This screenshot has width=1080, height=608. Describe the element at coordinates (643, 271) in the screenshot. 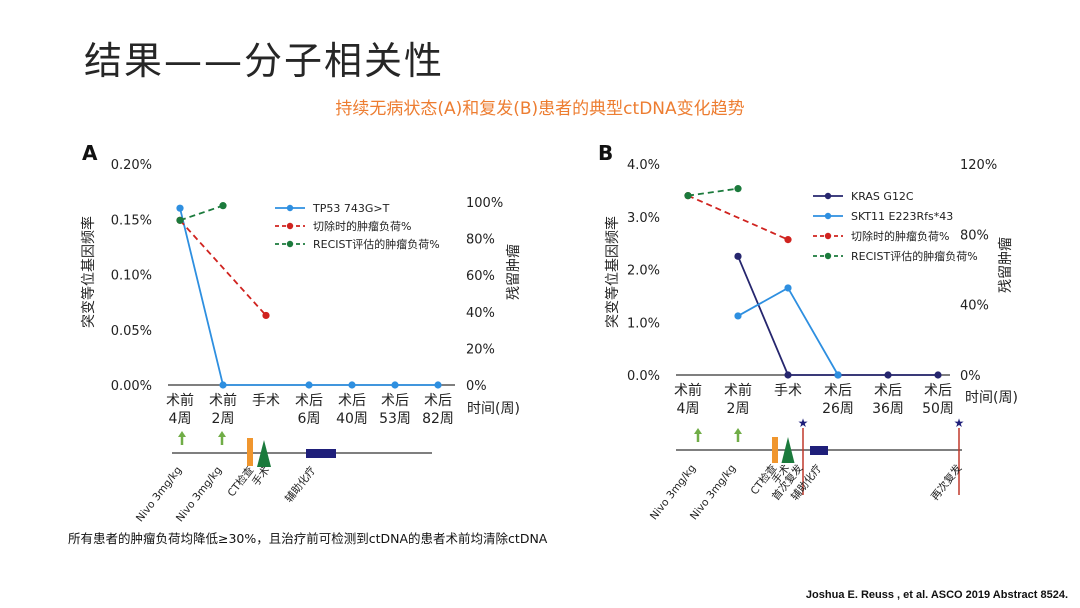

I see `y-tick-label: 2.0%` at that location.